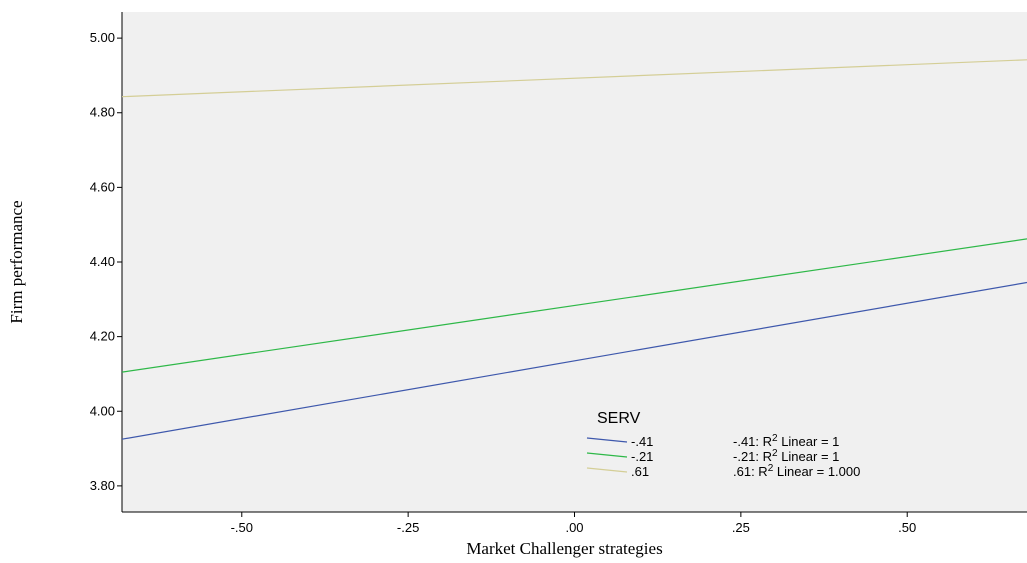 This screenshot has width=1027, height=563. I want to click on legend-title: SERV, so click(619, 418).